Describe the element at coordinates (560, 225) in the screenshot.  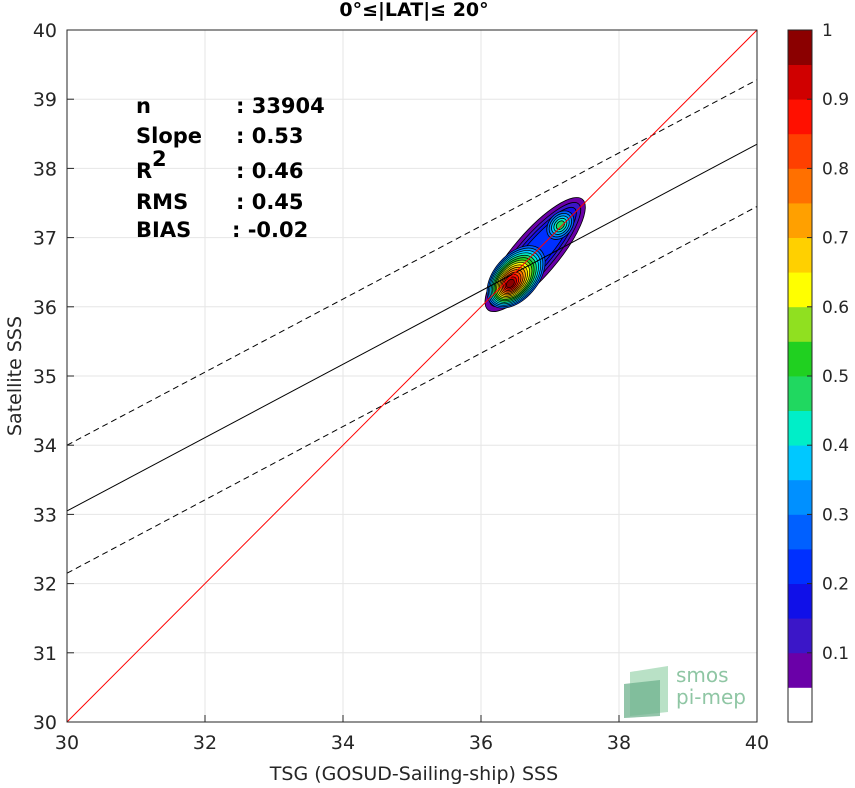
I see `density-contour-peak2` at that location.